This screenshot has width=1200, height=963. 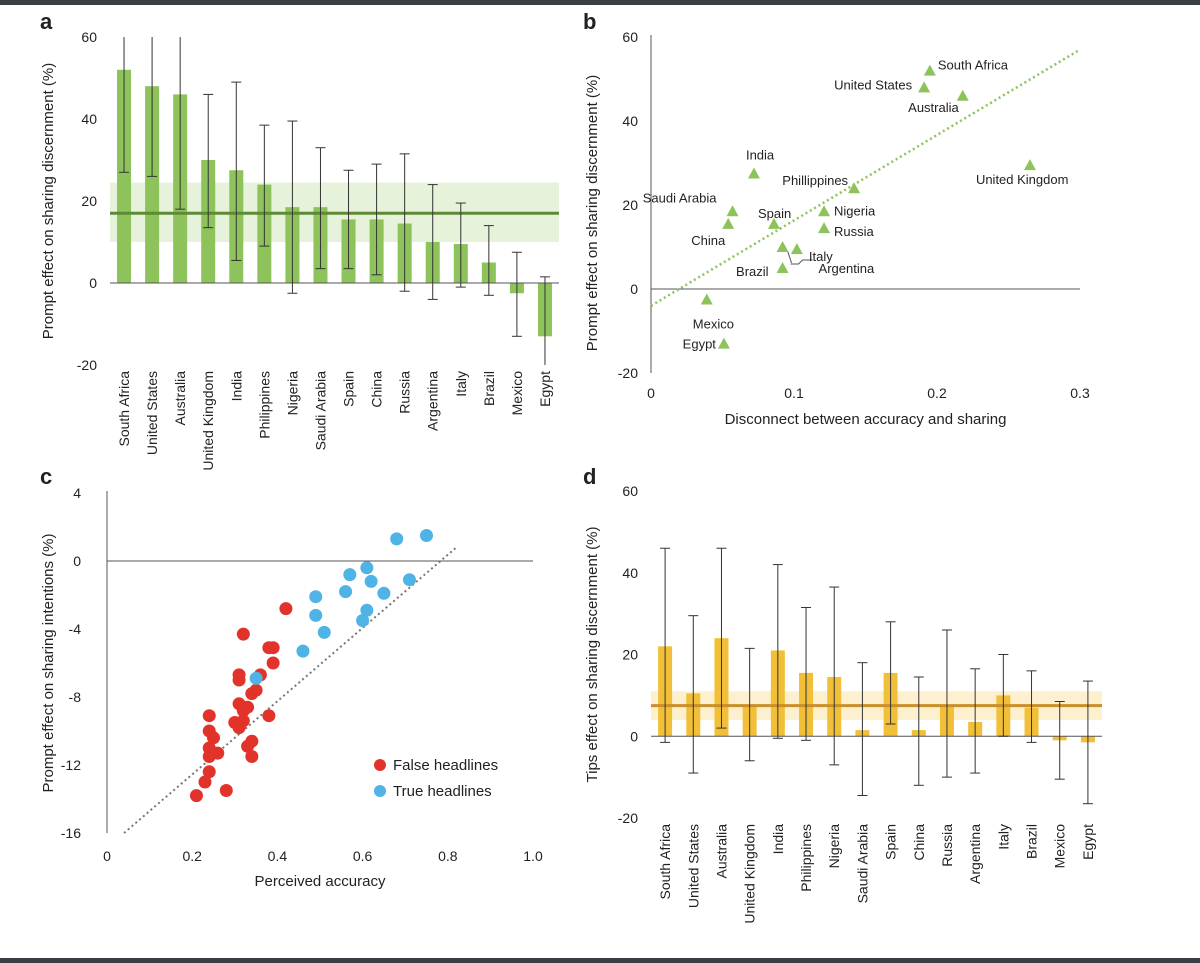 I want to click on category-label-saudi-arabia: Saudi Arabia, so click(x=320, y=411).